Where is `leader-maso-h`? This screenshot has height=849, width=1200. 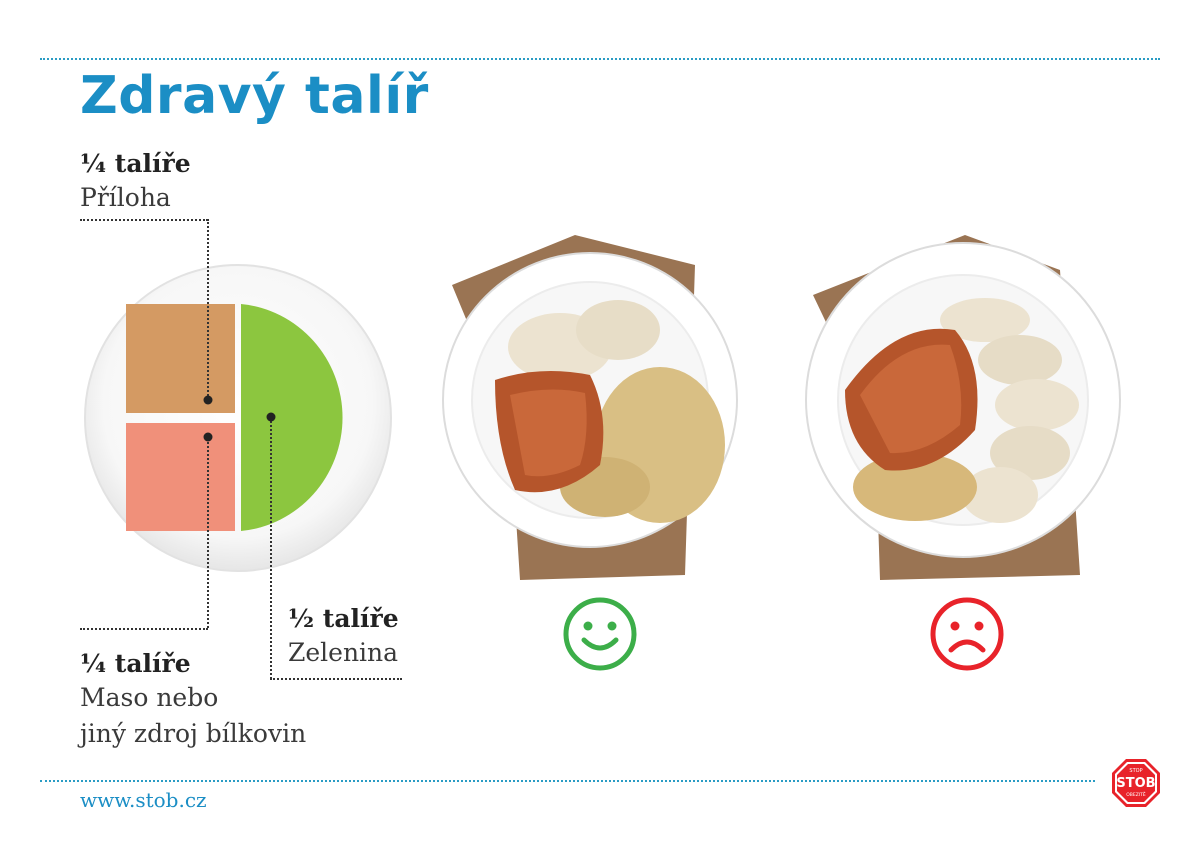
leader-maso-h is located at coordinates (144, 629).